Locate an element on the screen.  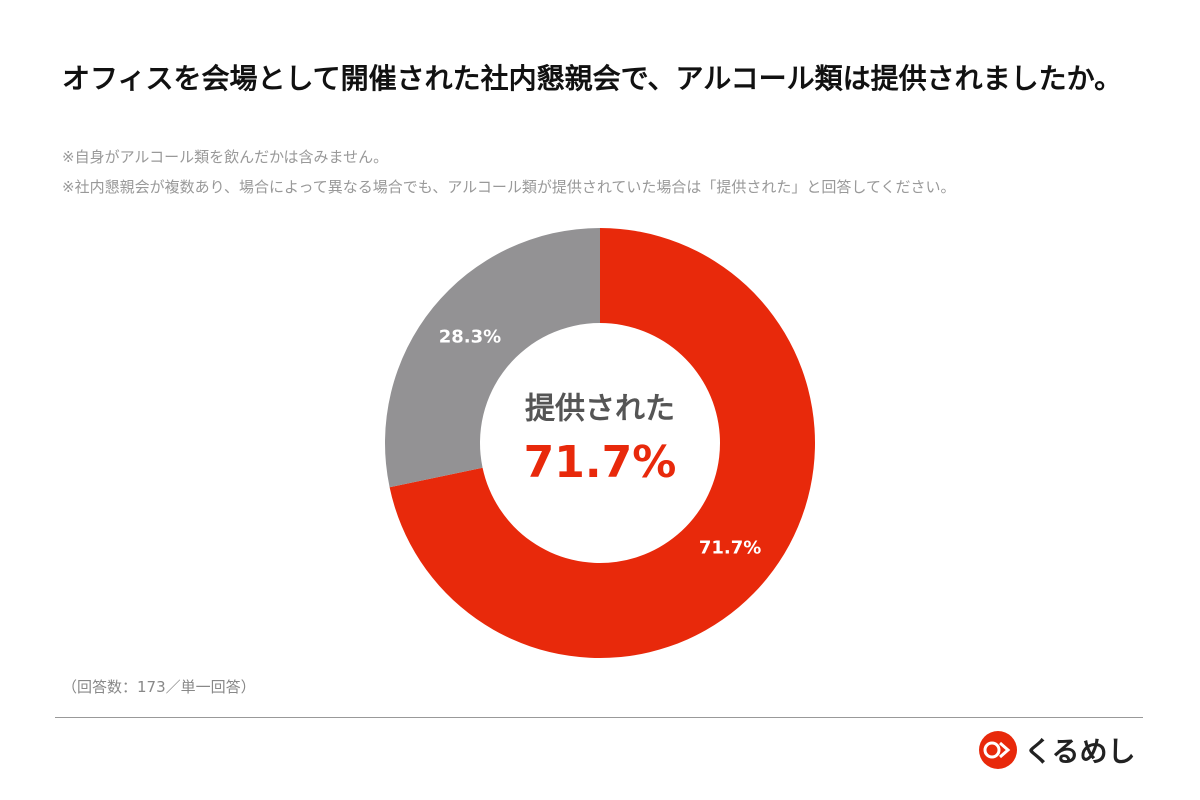
logo: くるめし is located at coordinates (1056, 750).